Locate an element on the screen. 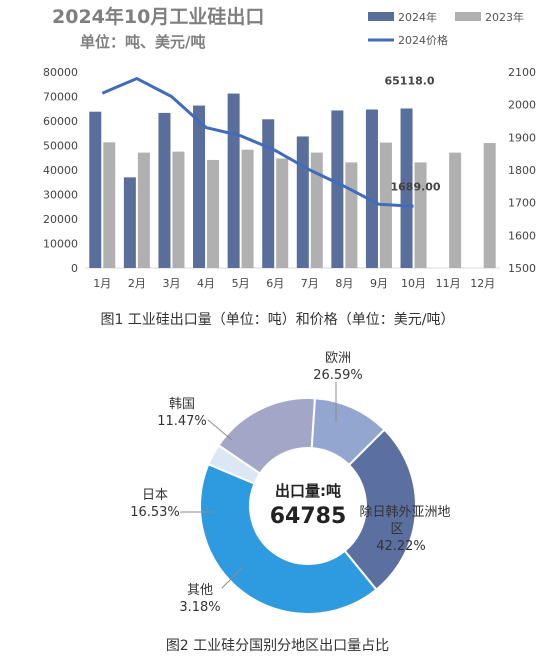  slice-name-cont: 区 is located at coordinates (396, 529).